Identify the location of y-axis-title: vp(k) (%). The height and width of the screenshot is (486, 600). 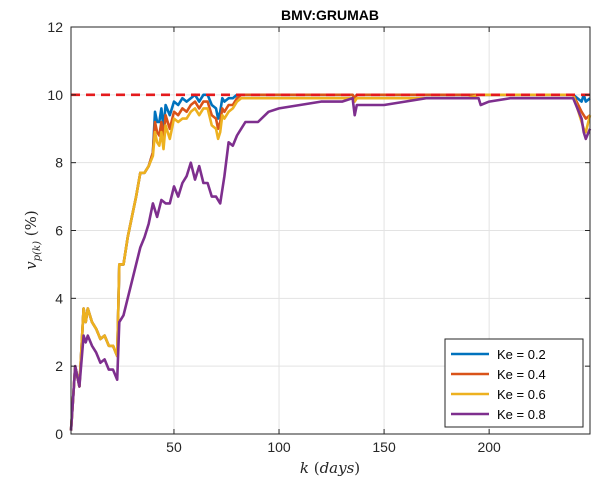
(32, 239).